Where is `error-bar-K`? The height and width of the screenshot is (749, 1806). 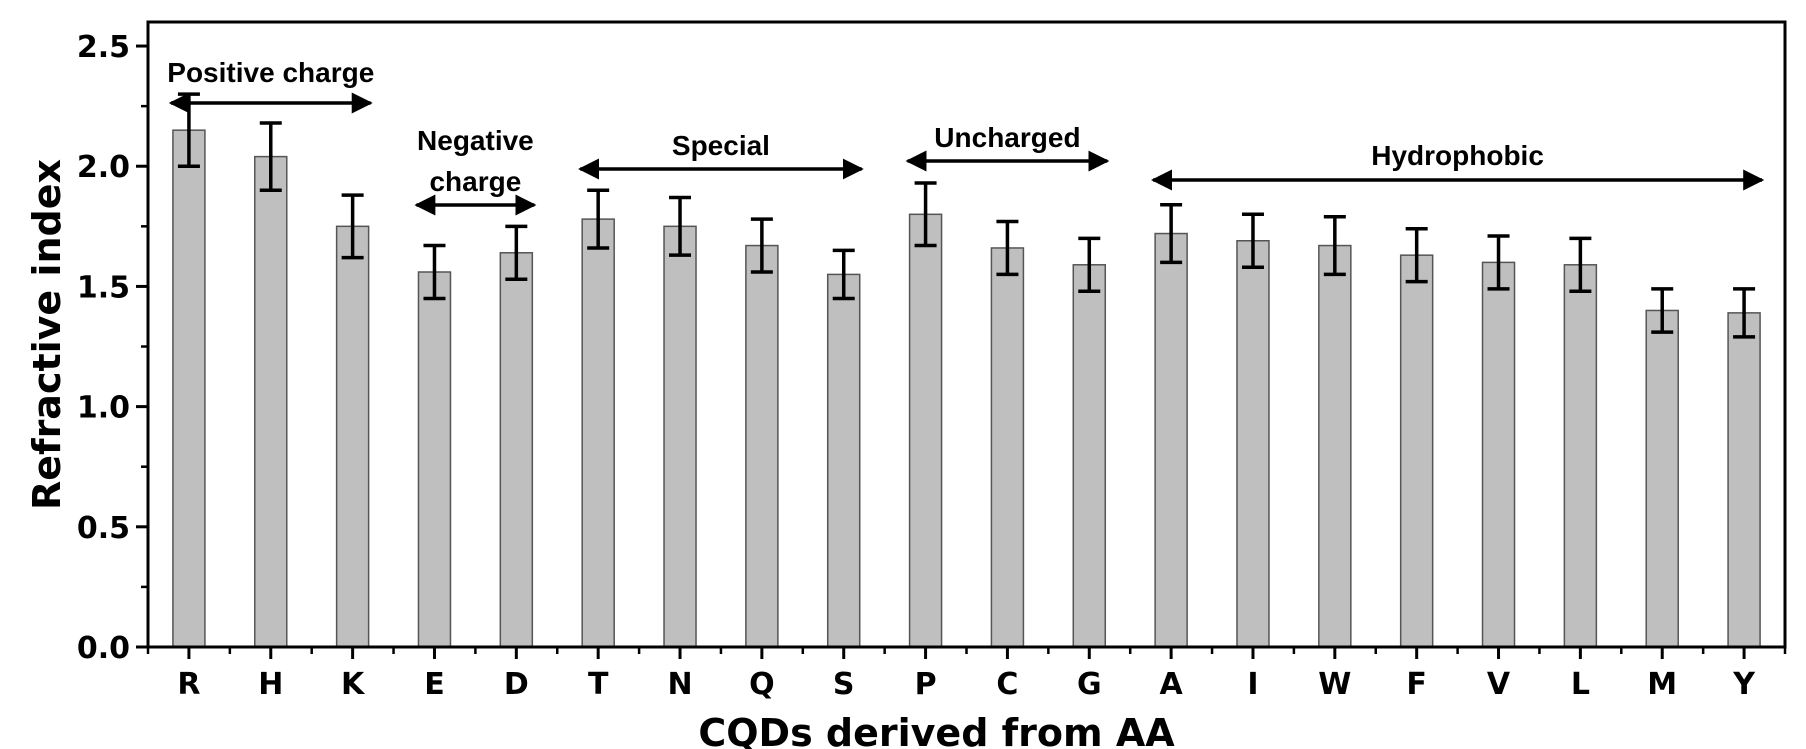 error-bar-K is located at coordinates (352, 226).